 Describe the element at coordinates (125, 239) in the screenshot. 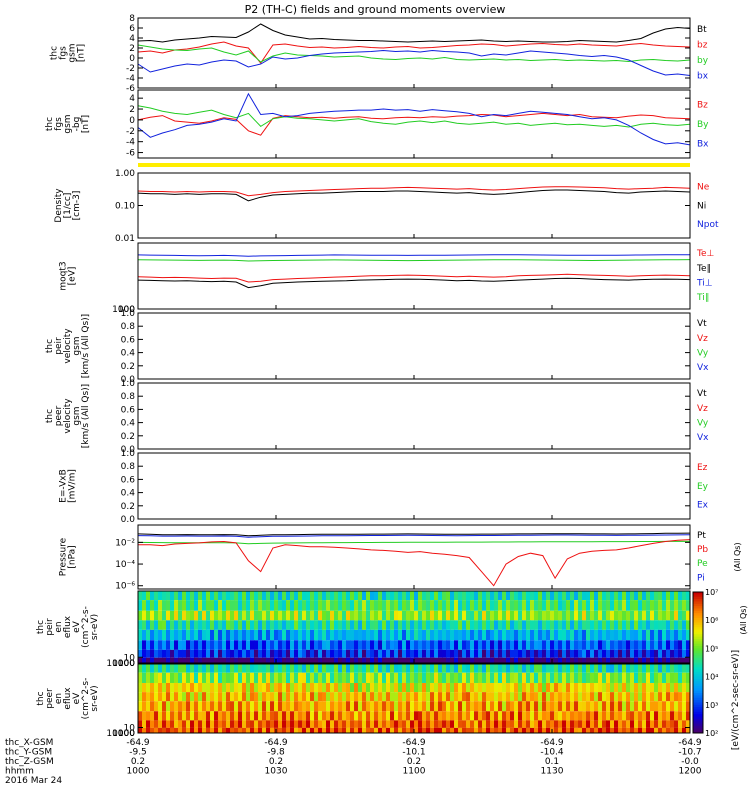

I see `y-tick-label: 0.01` at that location.